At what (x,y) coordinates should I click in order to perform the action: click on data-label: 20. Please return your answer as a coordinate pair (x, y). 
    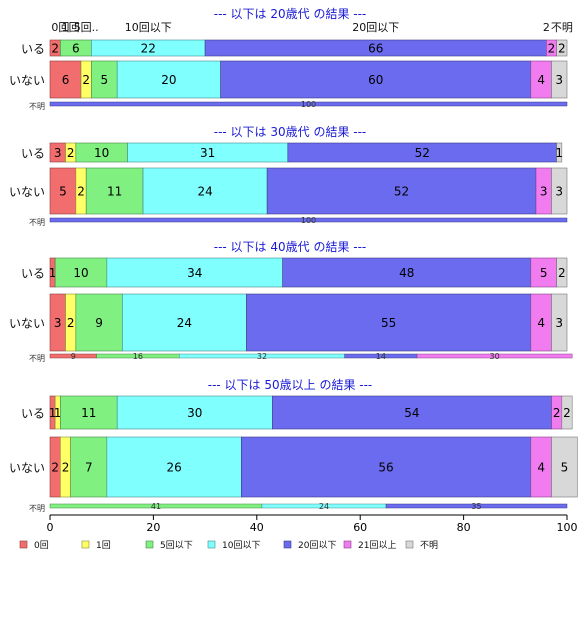
    Looking at the image, I should click on (168, 80).